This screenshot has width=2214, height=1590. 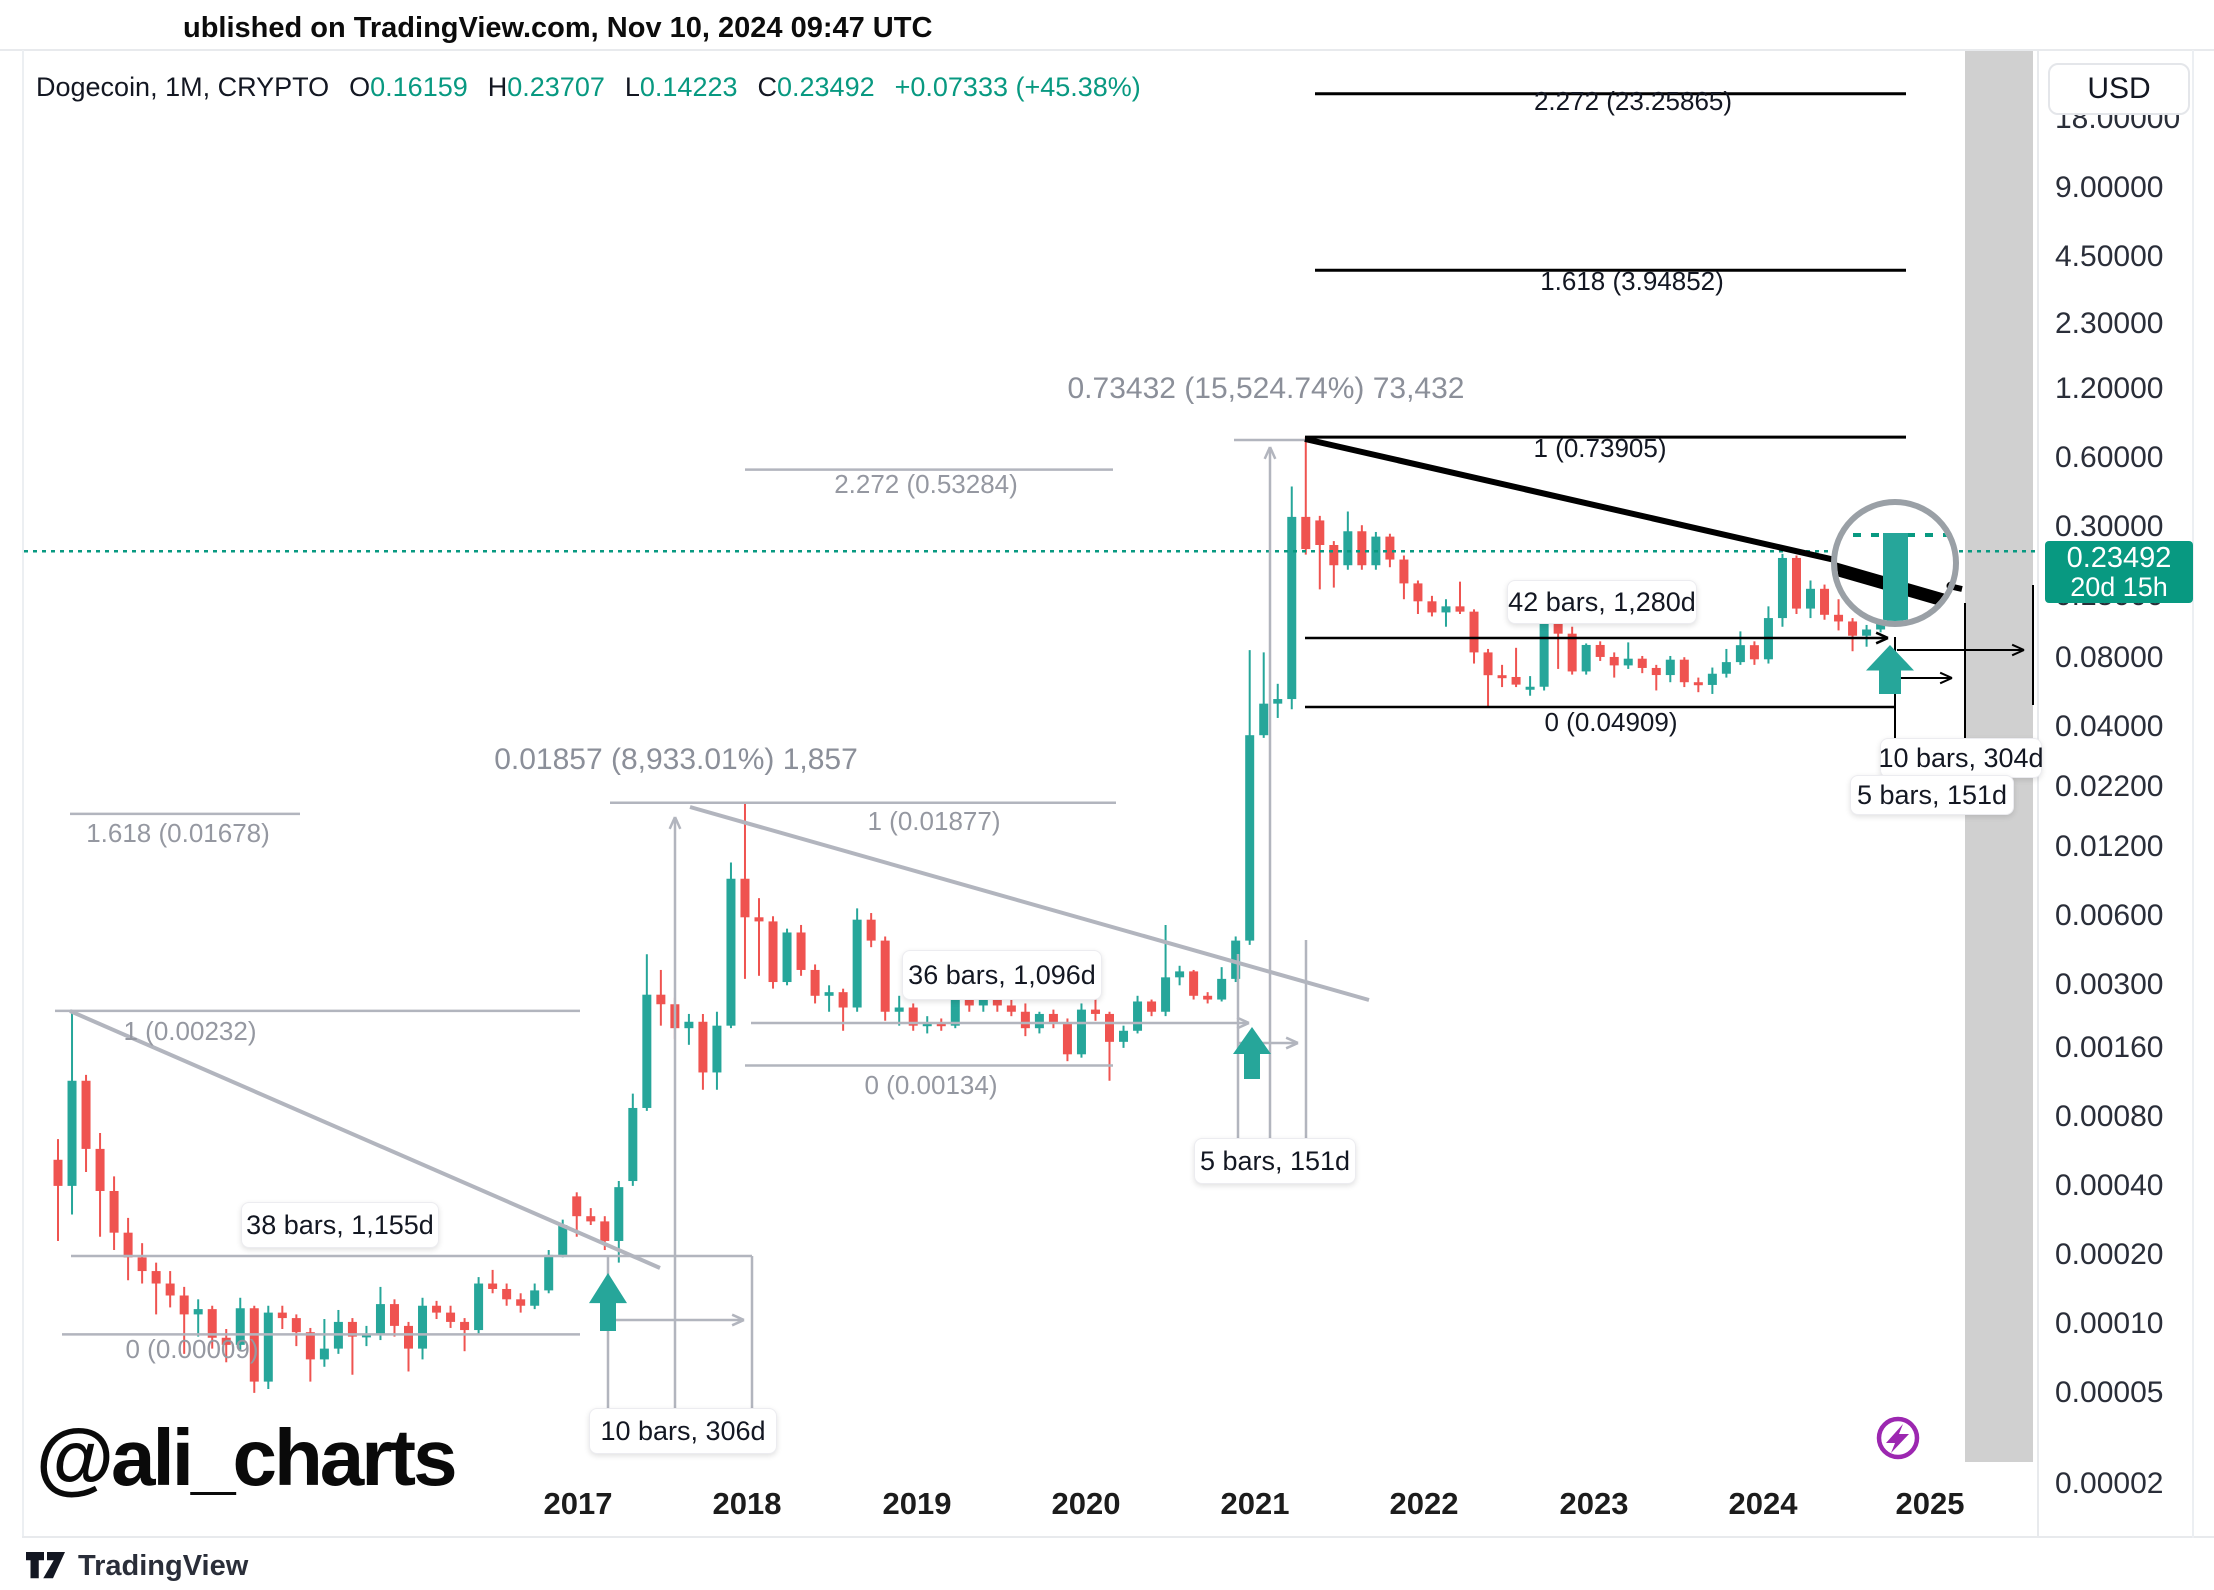 I want to click on drawing-label: 0.73432 (15,524.74%) 73,432, so click(x=1266, y=388).